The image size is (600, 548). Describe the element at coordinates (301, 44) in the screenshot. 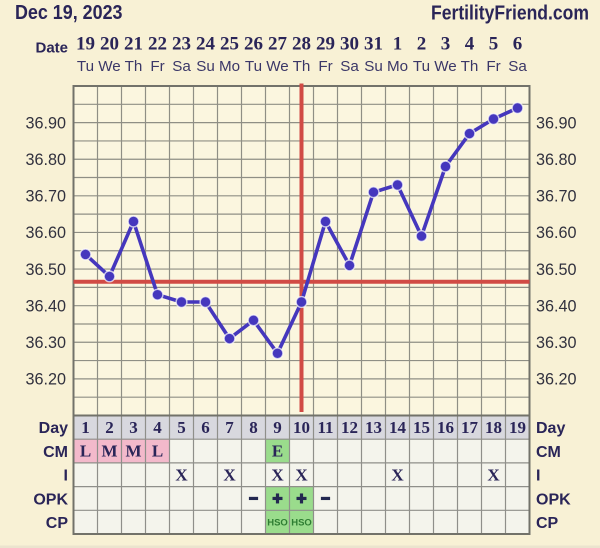

I see `svg-text: 28` at that location.